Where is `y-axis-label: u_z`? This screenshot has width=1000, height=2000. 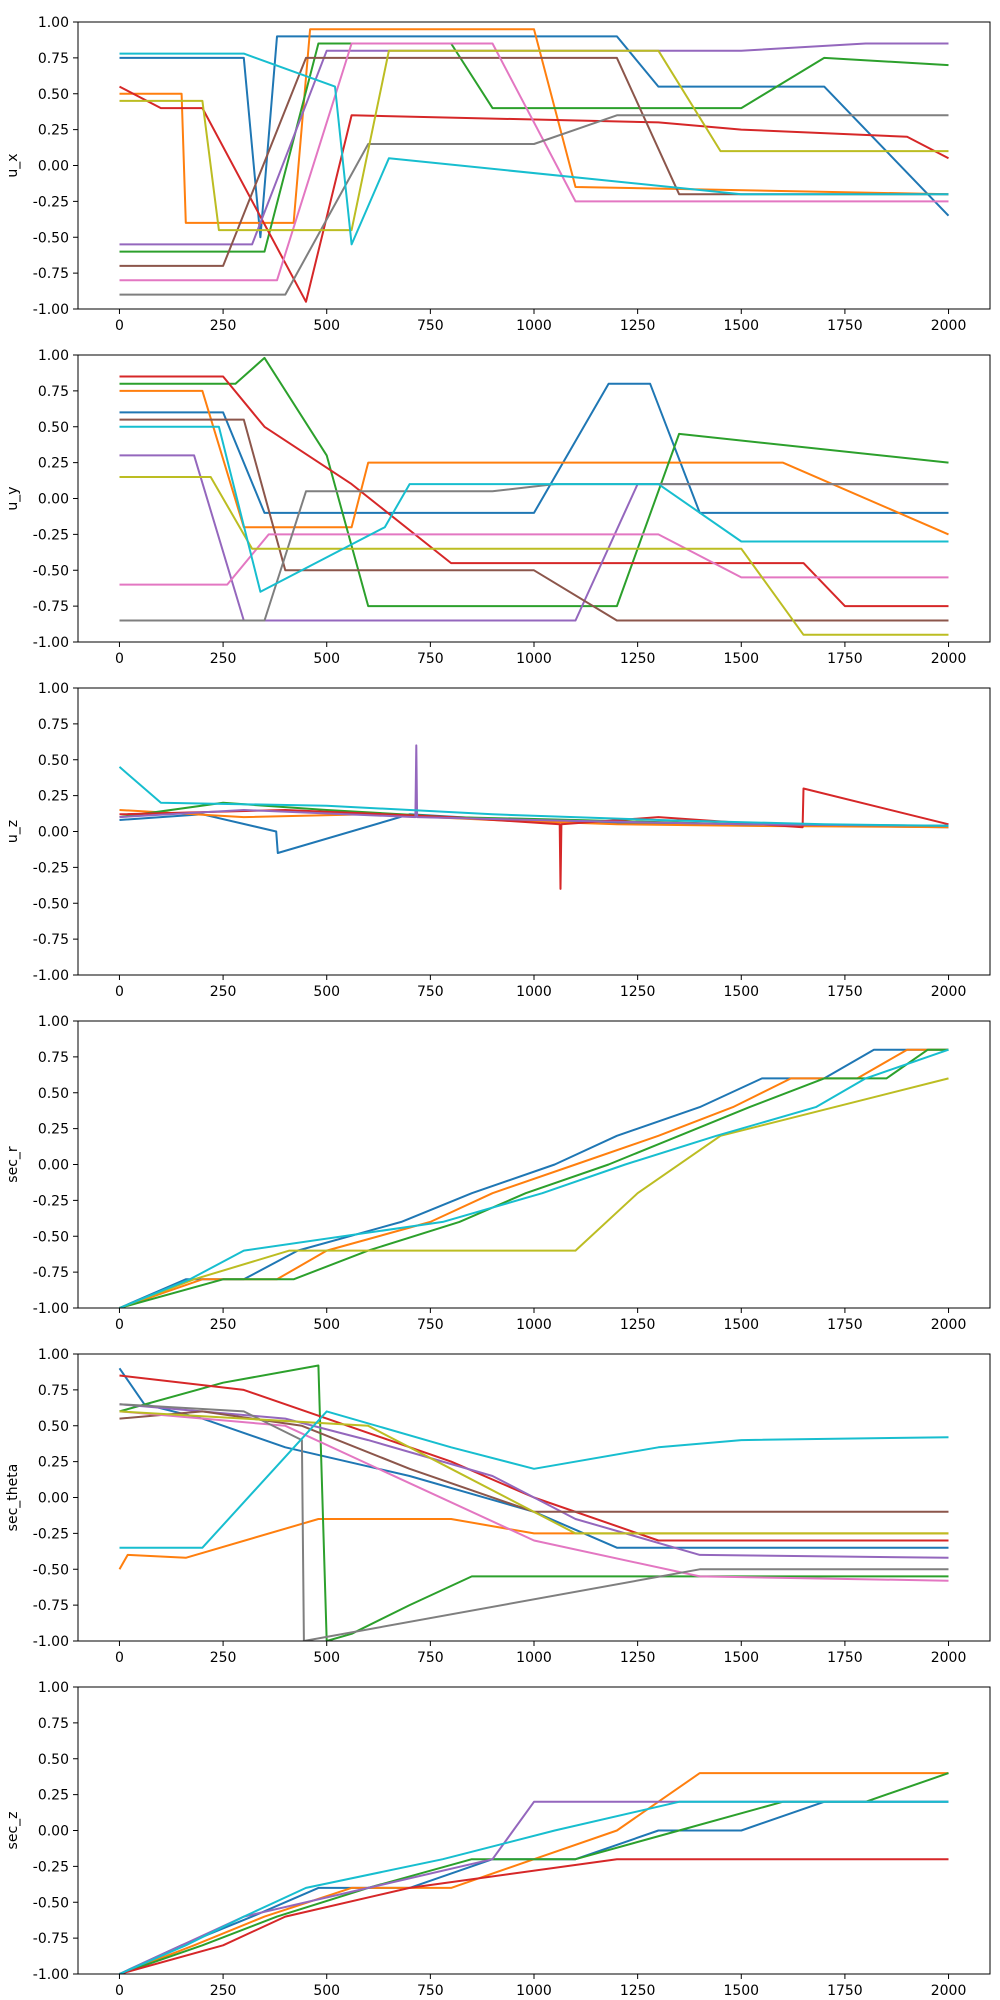 y-axis-label: u_z is located at coordinates (13, 831).